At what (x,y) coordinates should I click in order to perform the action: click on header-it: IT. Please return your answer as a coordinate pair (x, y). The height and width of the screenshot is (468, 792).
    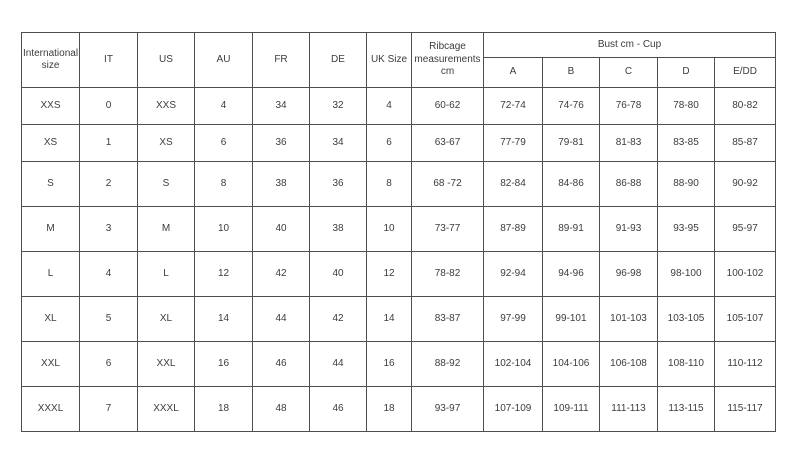
    Looking at the image, I should click on (108, 60).